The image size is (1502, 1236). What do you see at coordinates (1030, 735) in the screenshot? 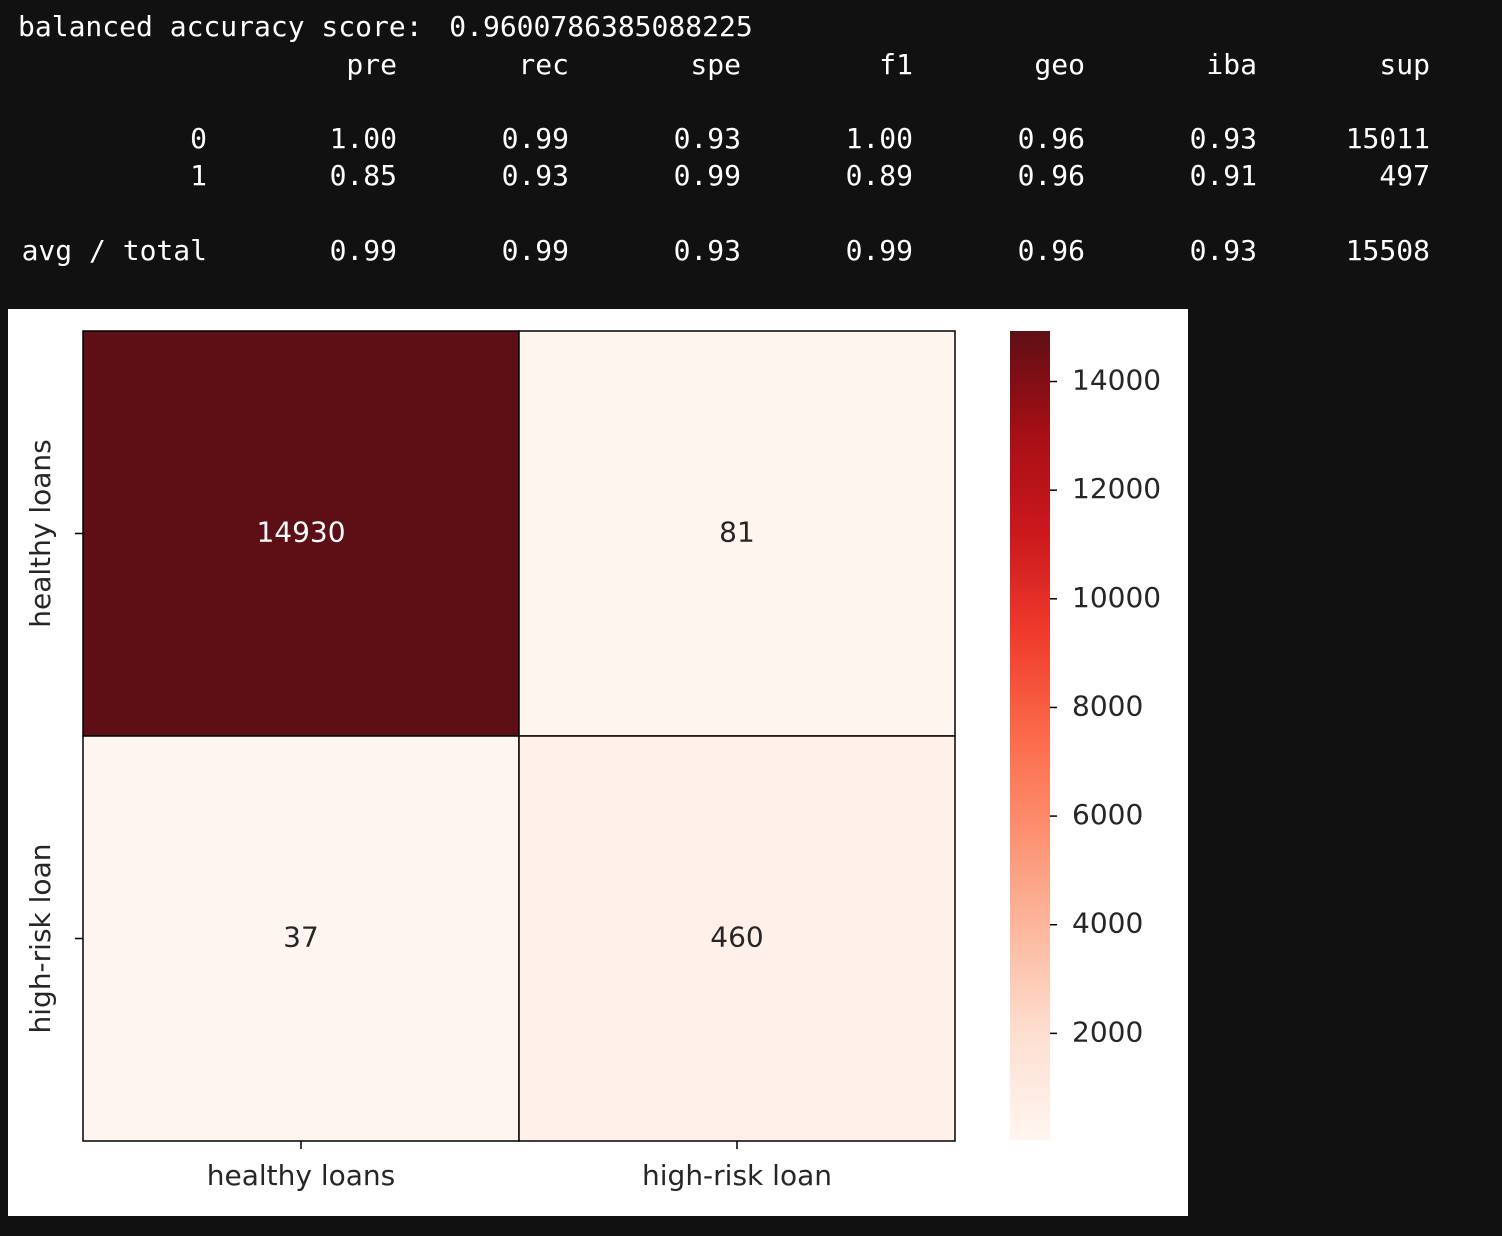
I see `colorbar` at bounding box center [1030, 735].